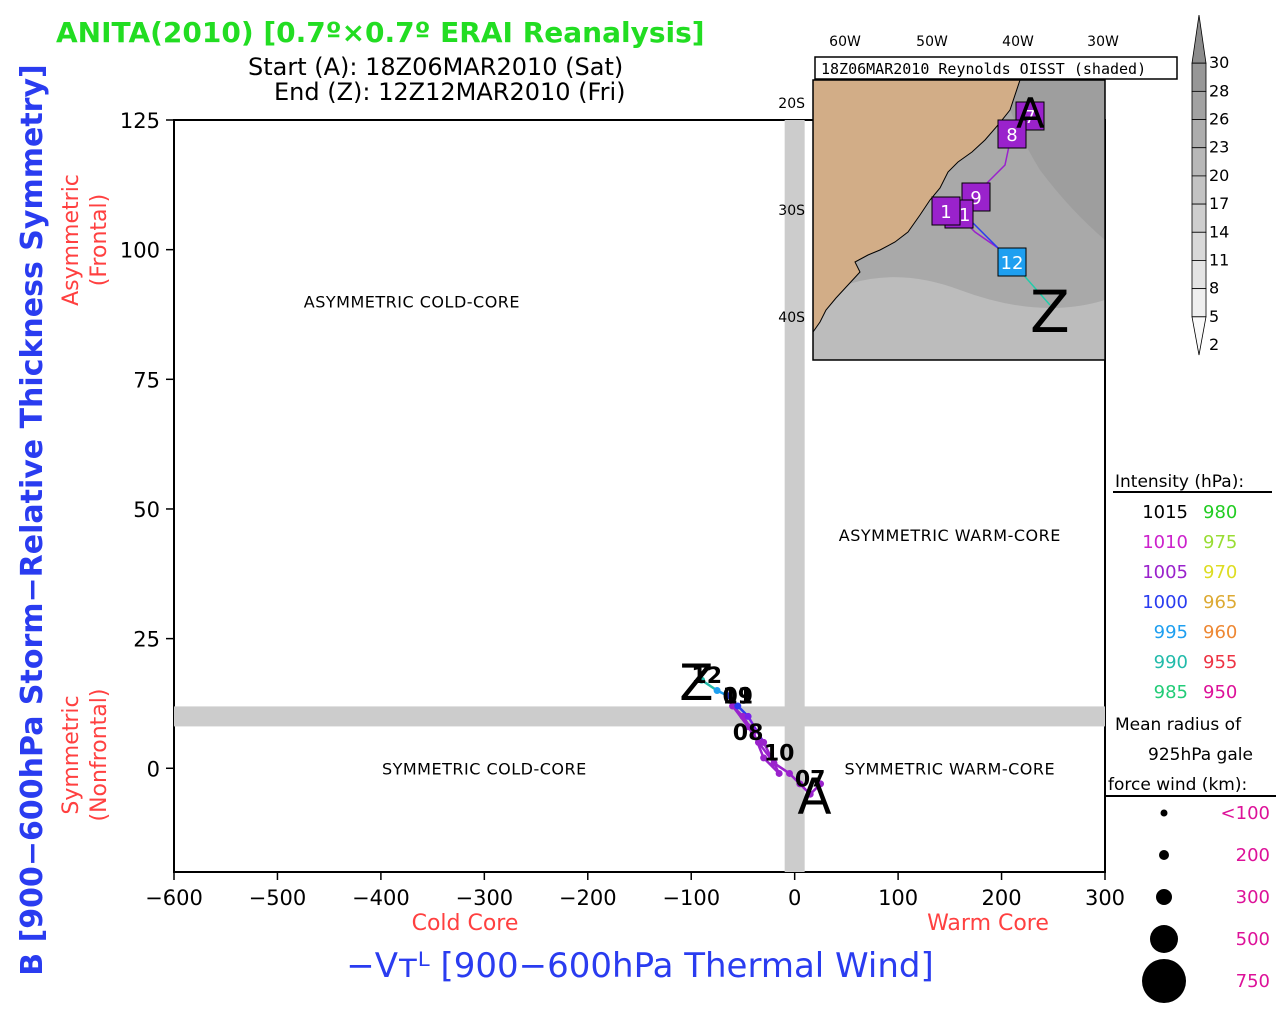 The image size is (1280, 1024). What do you see at coordinates (932, 42) in the screenshot?
I see `map-lon-label: 50W` at bounding box center [932, 42].